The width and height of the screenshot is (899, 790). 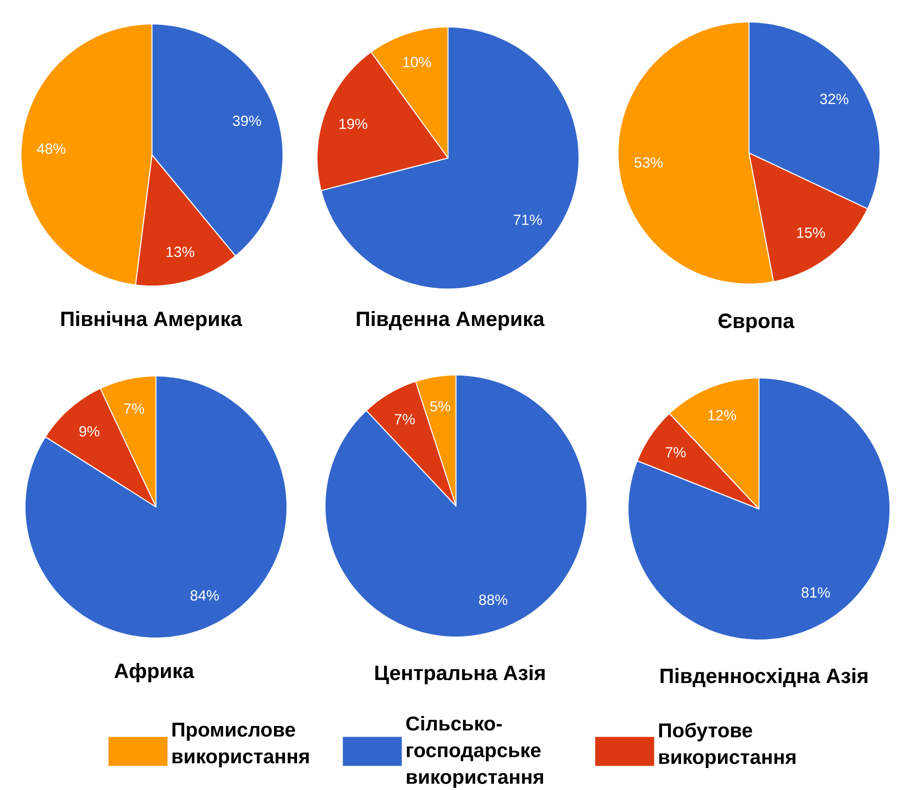 I want to click on data-label: 10%, so click(x=417, y=62).